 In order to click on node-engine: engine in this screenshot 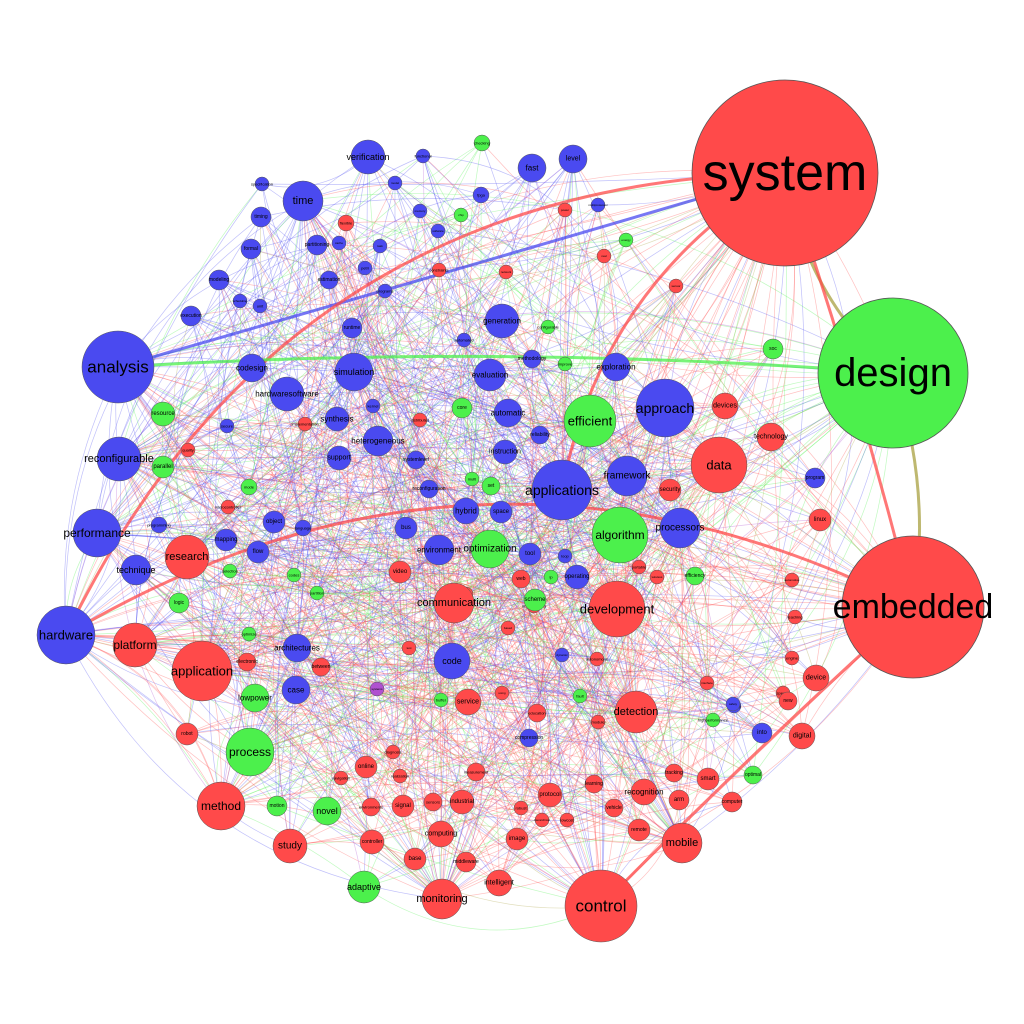, I will do `click(792, 658)`.